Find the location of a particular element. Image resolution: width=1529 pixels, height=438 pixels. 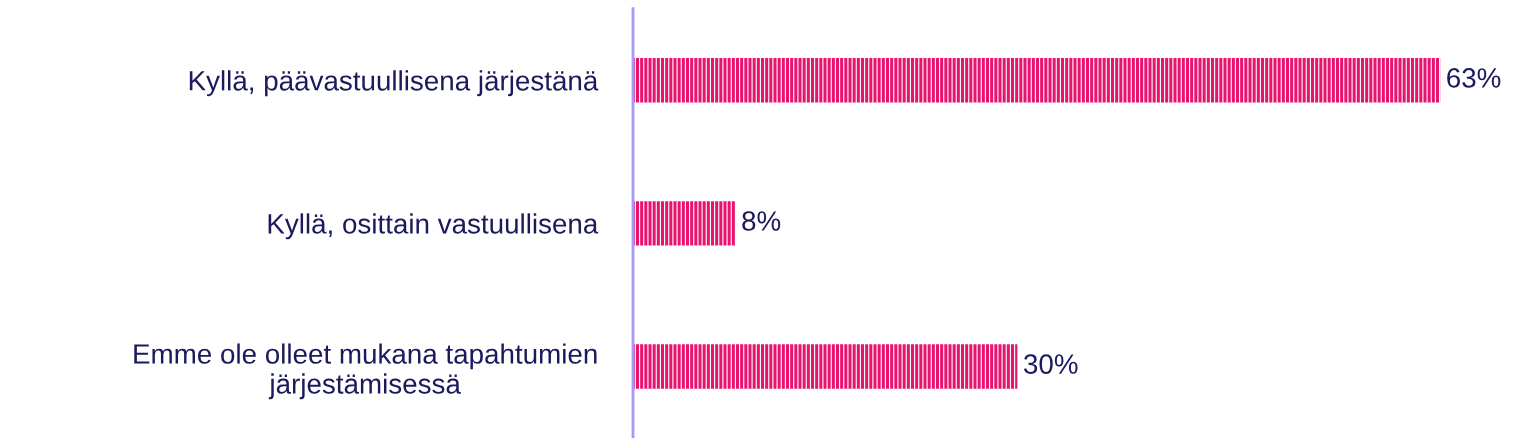

data-label: 8% is located at coordinates (761, 221).